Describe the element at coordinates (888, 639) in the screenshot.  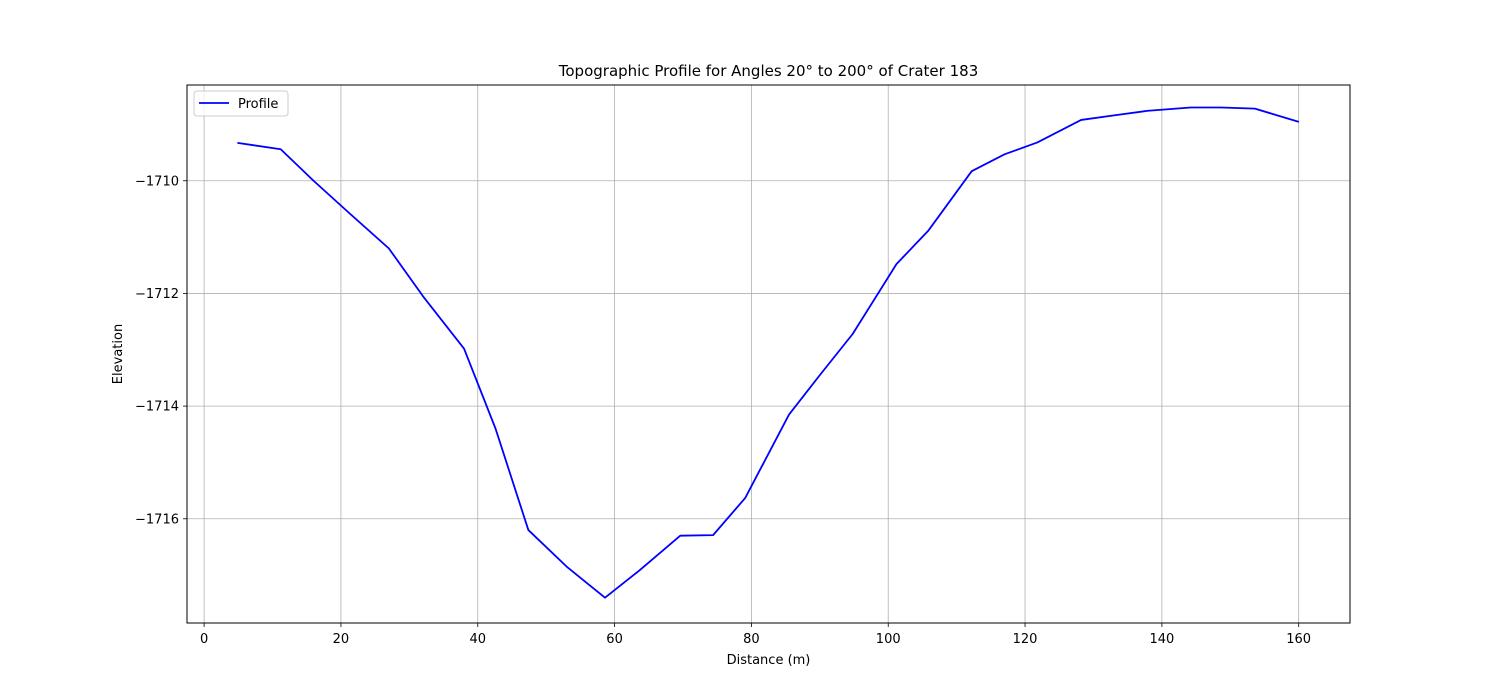
I see `x-tick-label: 100` at that location.